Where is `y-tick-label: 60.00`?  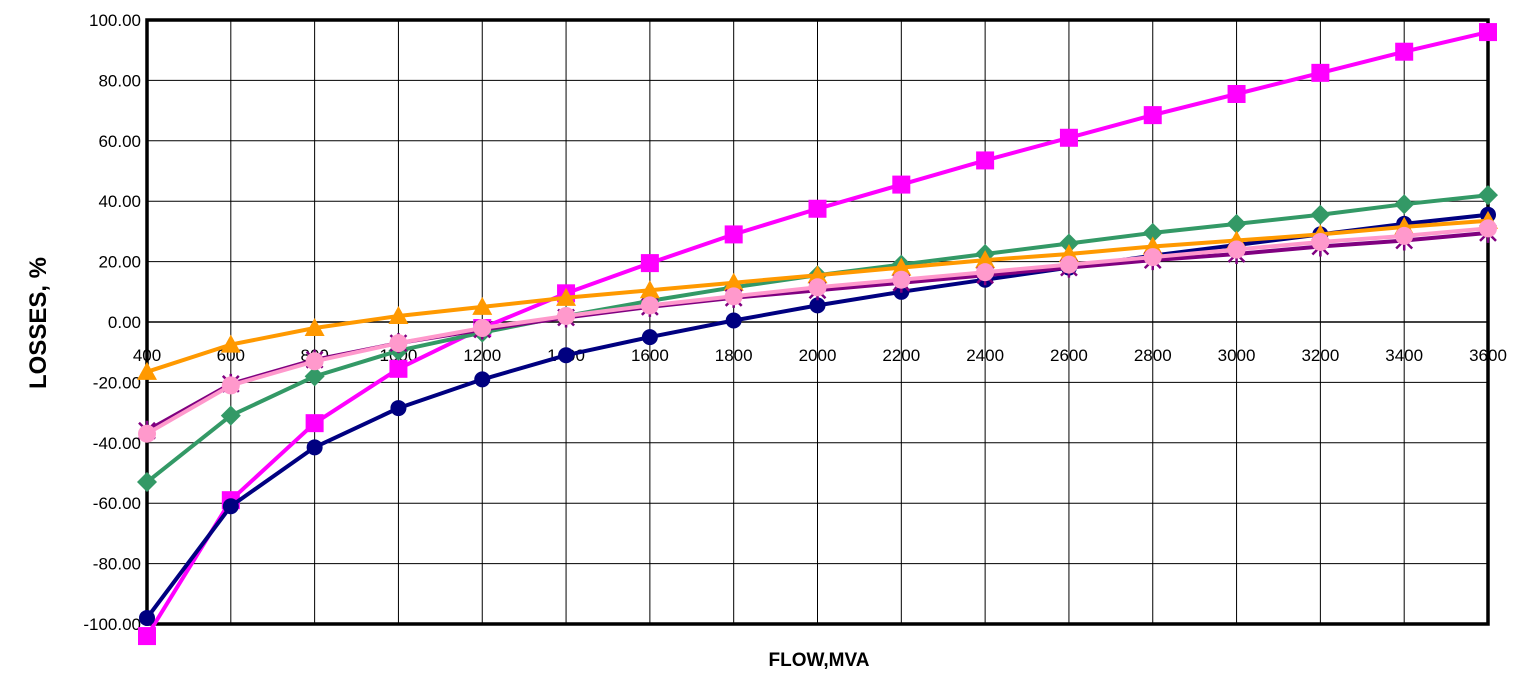 y-tick-label: 60.00 is located at coordinates (119, 141).